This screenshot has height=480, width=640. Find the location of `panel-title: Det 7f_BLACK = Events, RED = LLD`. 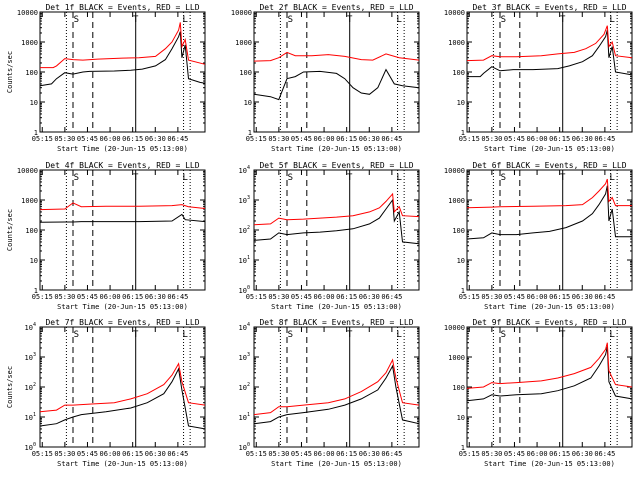

panel-title: Det 7f_BLACK = Events, RED = LLD is located at coordinates (122, 322).